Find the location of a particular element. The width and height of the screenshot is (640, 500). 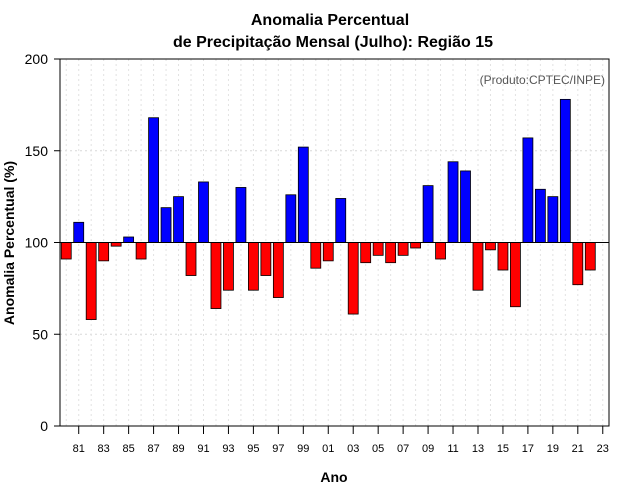

x-tick-label: 21 is located at coordinates (578, 449).